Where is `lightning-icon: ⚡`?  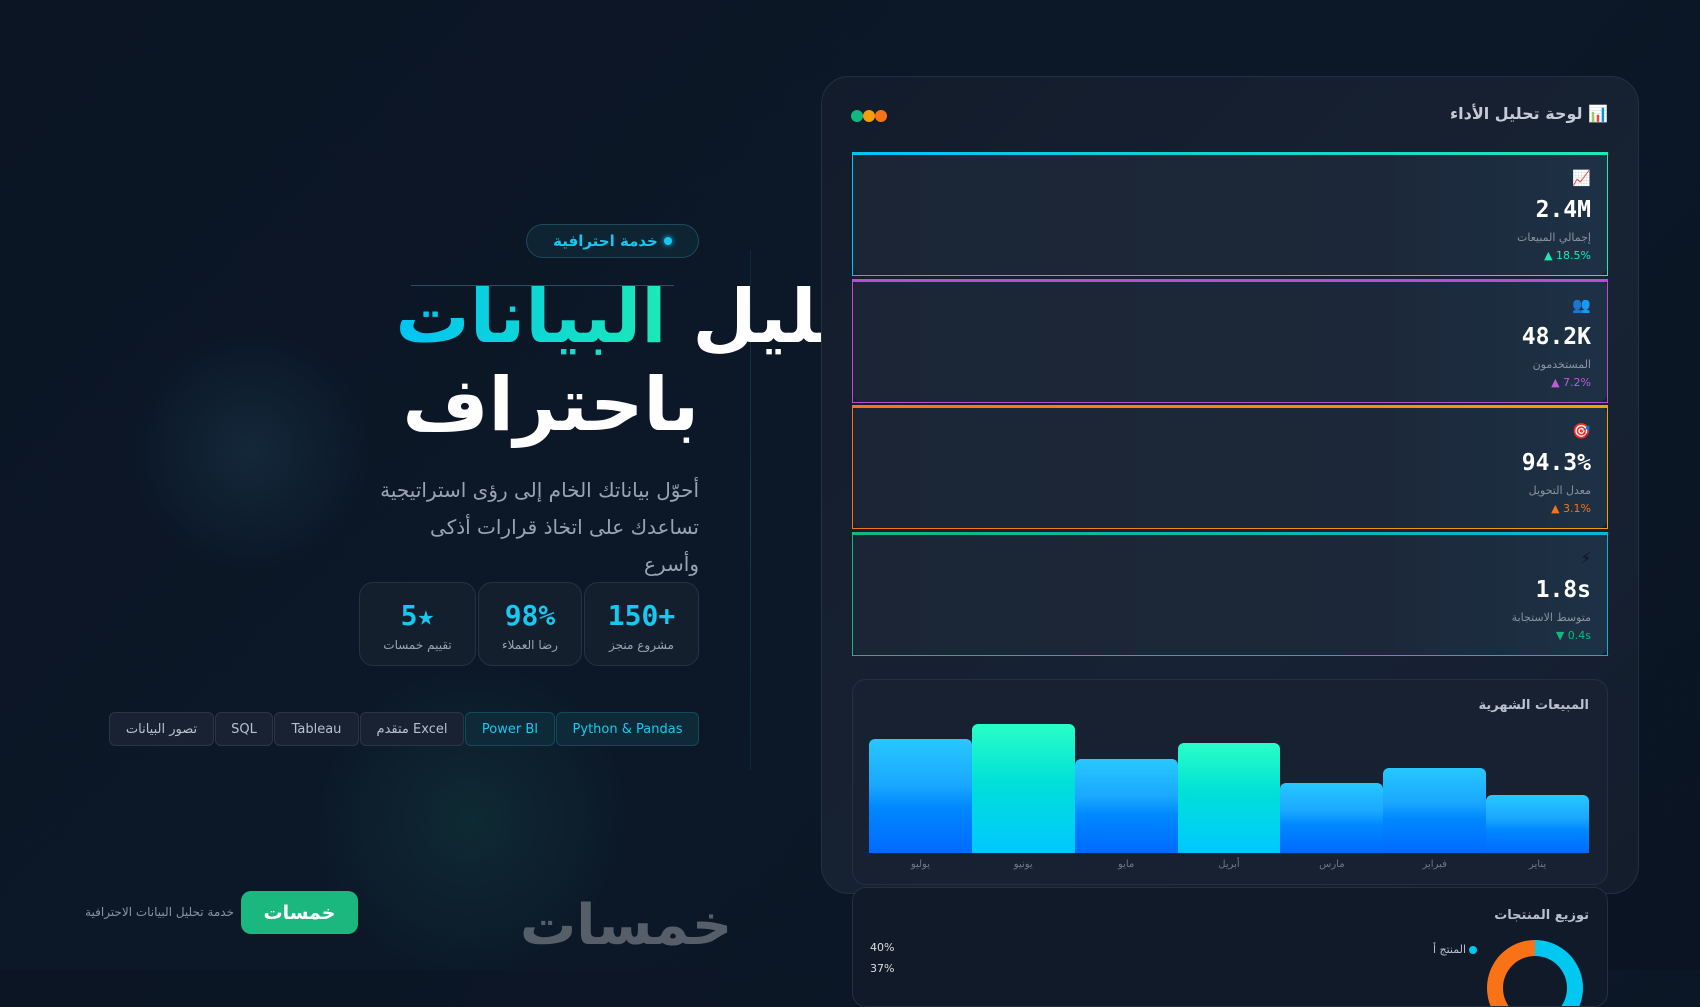 lightning-icon: ⚡ is located at coordinates (1585, 558).